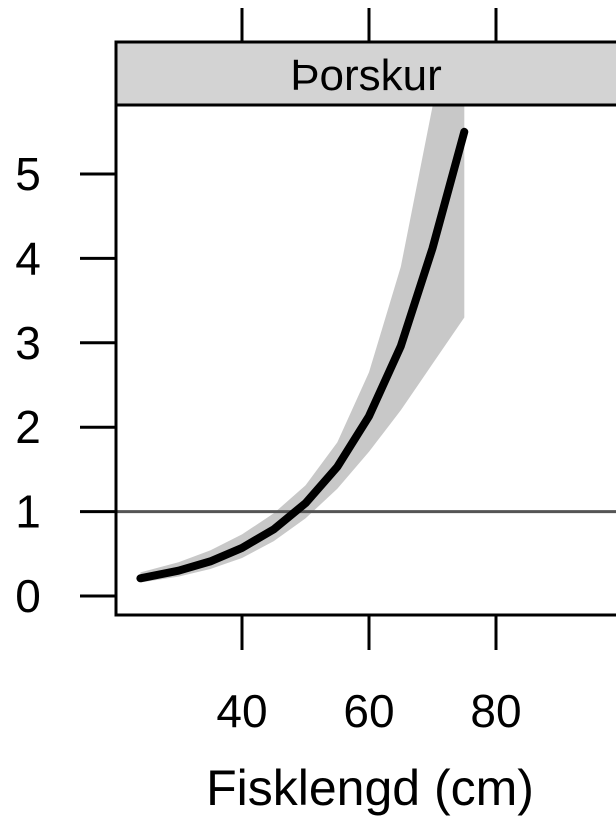 The image size is (616, 816). I want to click on x-tick-label: 40, so click(241, 711).